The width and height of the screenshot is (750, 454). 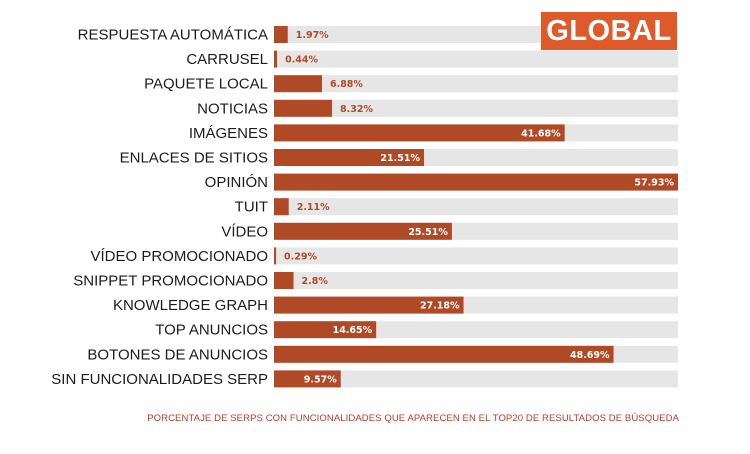 I want to click on category-label: ENLACES DE SITIOS, so click(x=194, y=158).